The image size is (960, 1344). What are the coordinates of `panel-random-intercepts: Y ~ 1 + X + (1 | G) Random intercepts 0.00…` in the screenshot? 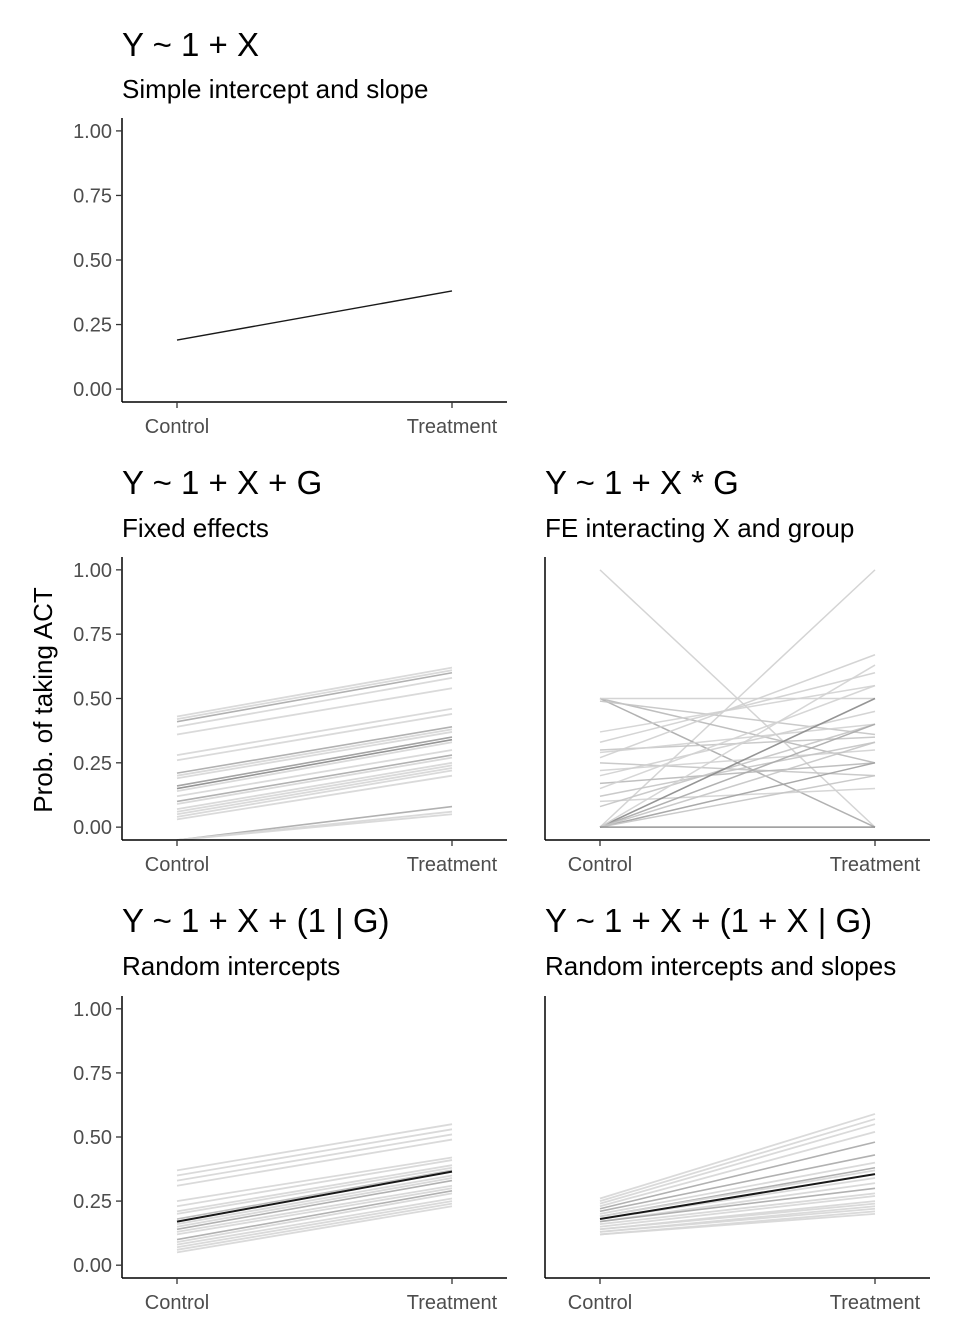 It's located at (290, 1108).